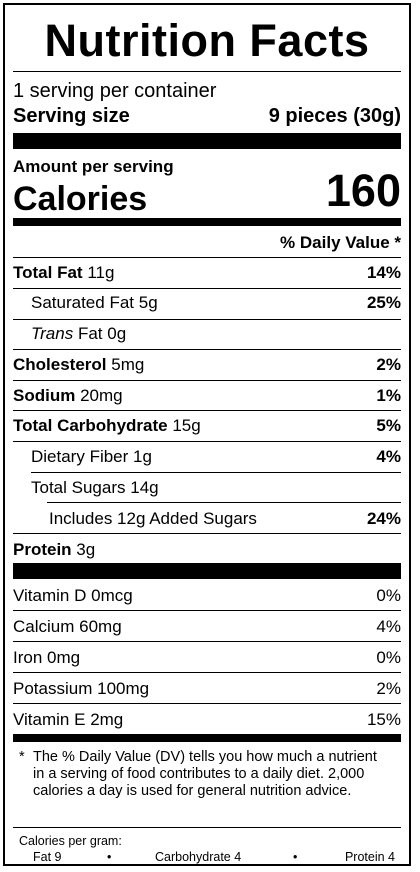 The width and height of the screenshot is (420, 872). I want to click on nutrient-dv: 4%, so click(388, 456).